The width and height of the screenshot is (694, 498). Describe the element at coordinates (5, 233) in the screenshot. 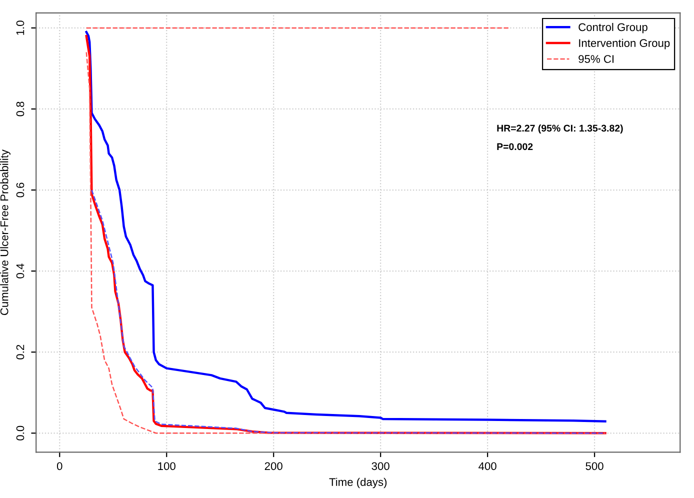

I see `y-axis-title: Cumulative Ulcer-Free Probability` at that location.